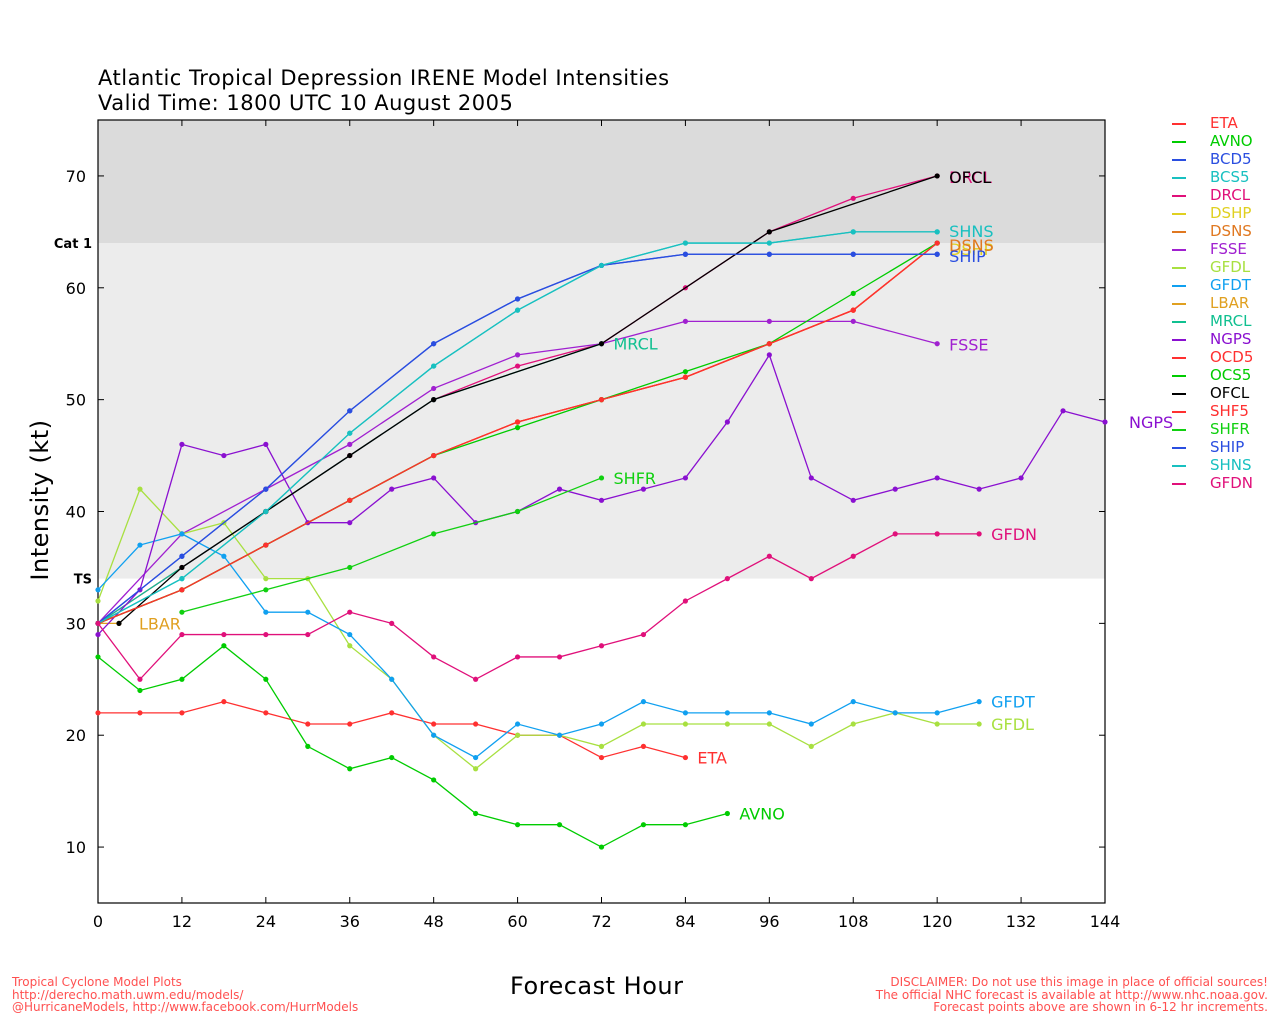 Image resolution: width=1280 pixels, height=1024 pixels. Describe the element at coordinates (1222, 177) in the screenshot. I see `legend-item: BCS5` at that location.